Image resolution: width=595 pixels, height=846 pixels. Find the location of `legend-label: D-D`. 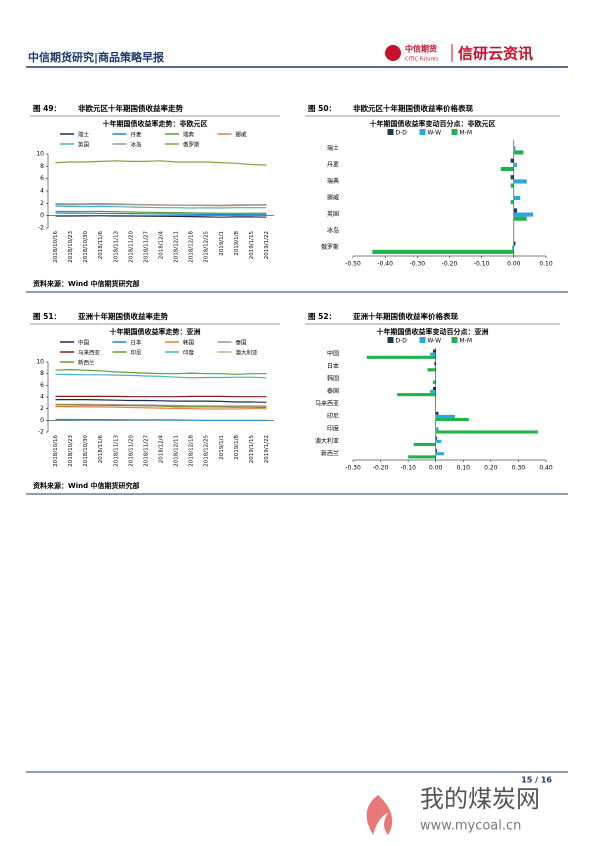

legend-label: D-D is located at coordinates (402, 133).